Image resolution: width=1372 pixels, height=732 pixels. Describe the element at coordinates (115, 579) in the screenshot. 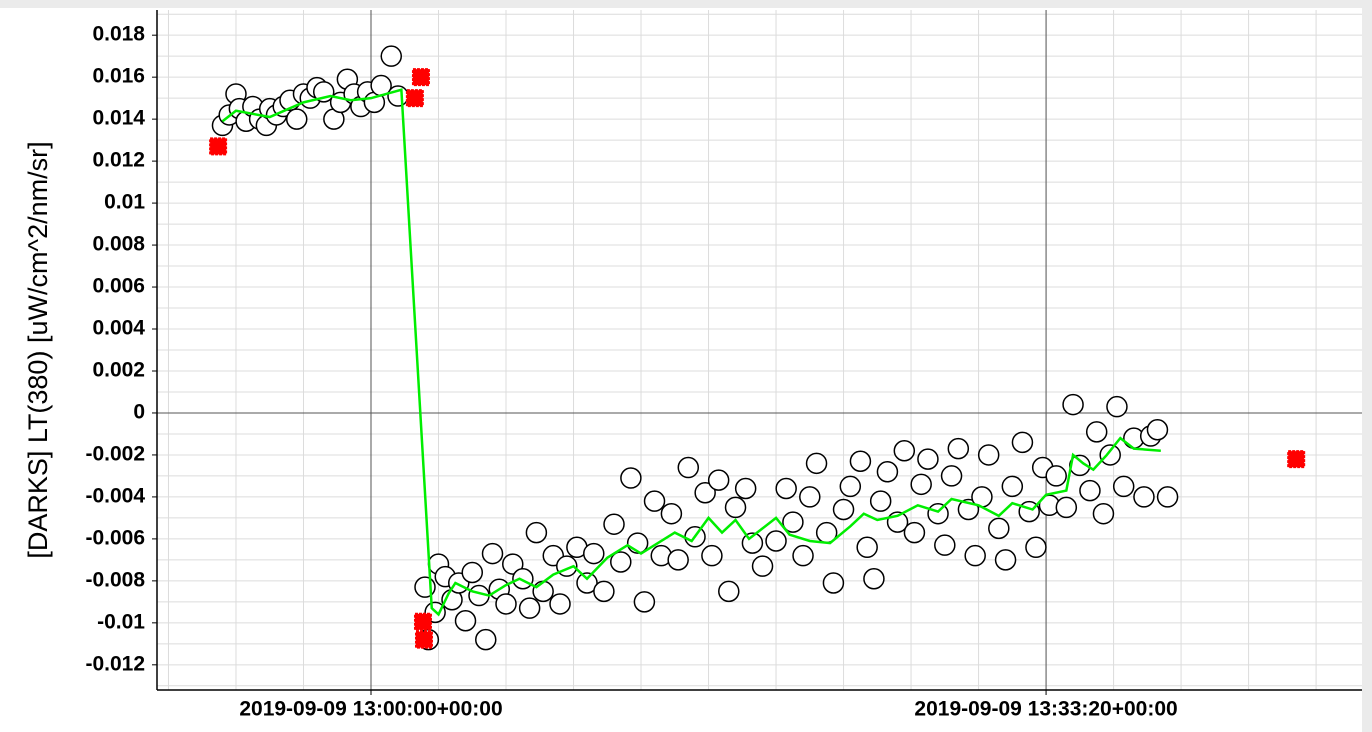

I see `y-tick-label: -0.008` at that location.